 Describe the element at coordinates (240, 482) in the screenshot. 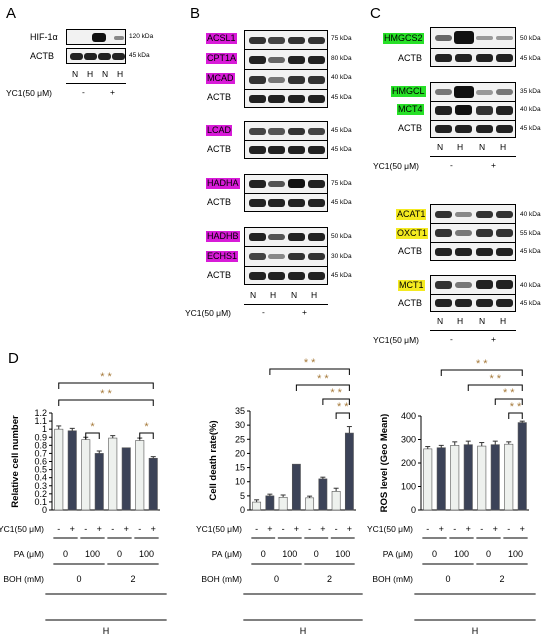

I see `y-tick-label: 10` at that location.